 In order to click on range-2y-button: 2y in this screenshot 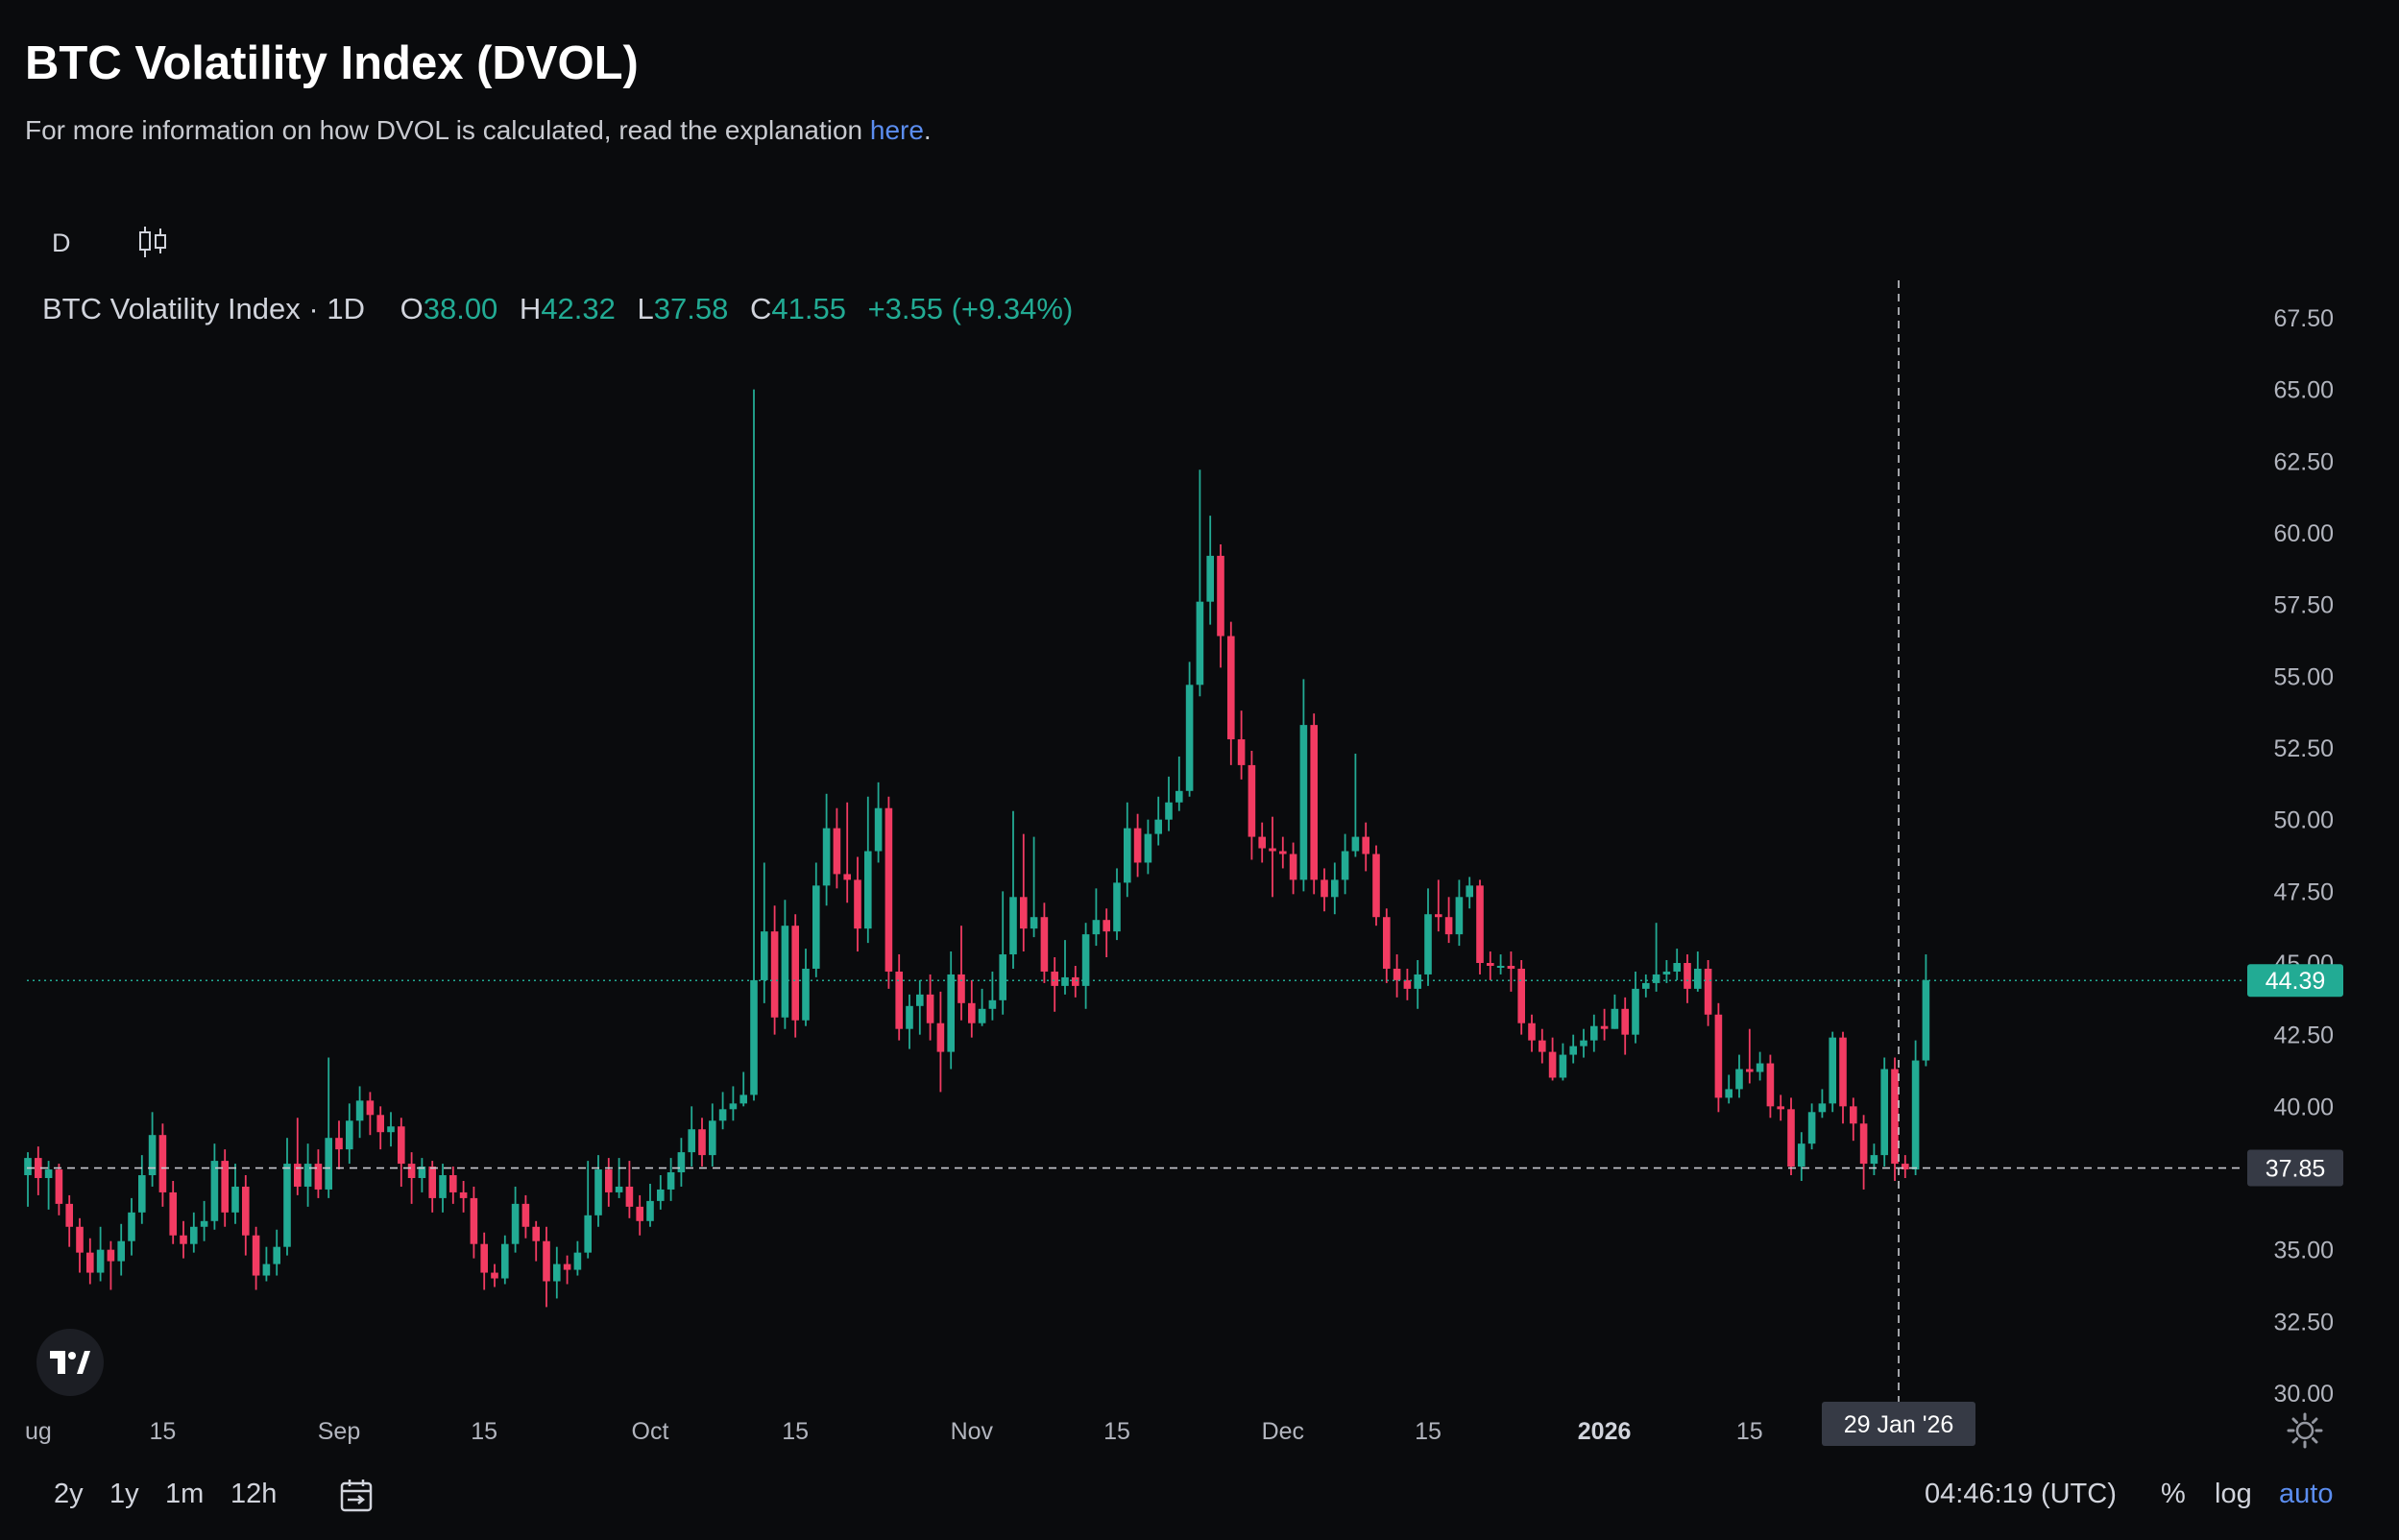, I will do `click(69, 1494)`.